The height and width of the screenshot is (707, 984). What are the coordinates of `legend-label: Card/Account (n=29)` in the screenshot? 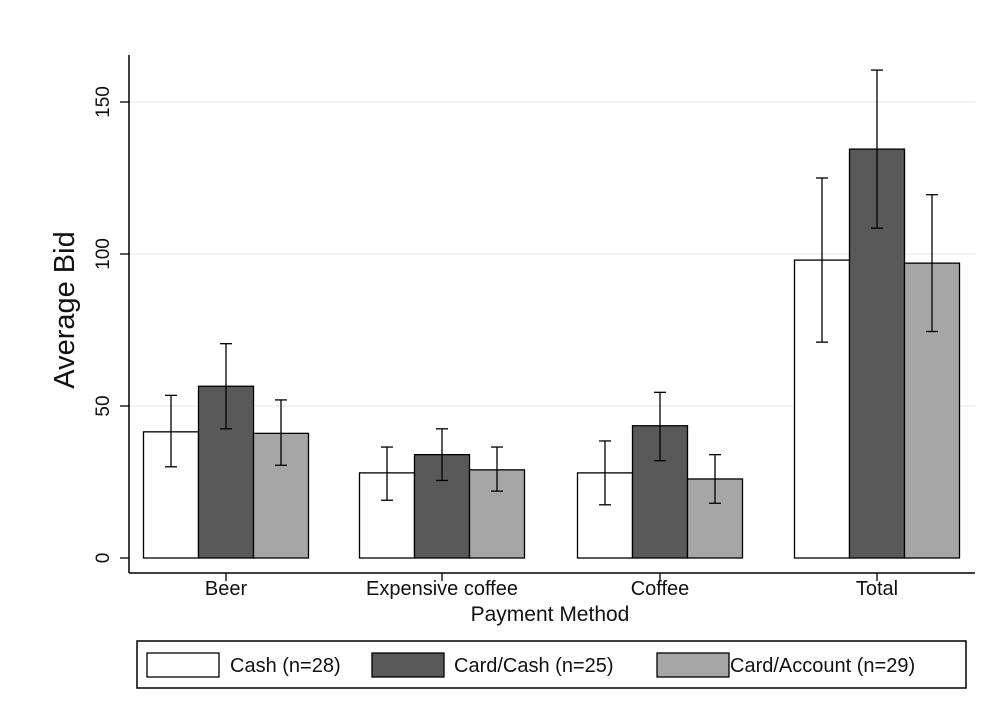 It's located at (822, 666).